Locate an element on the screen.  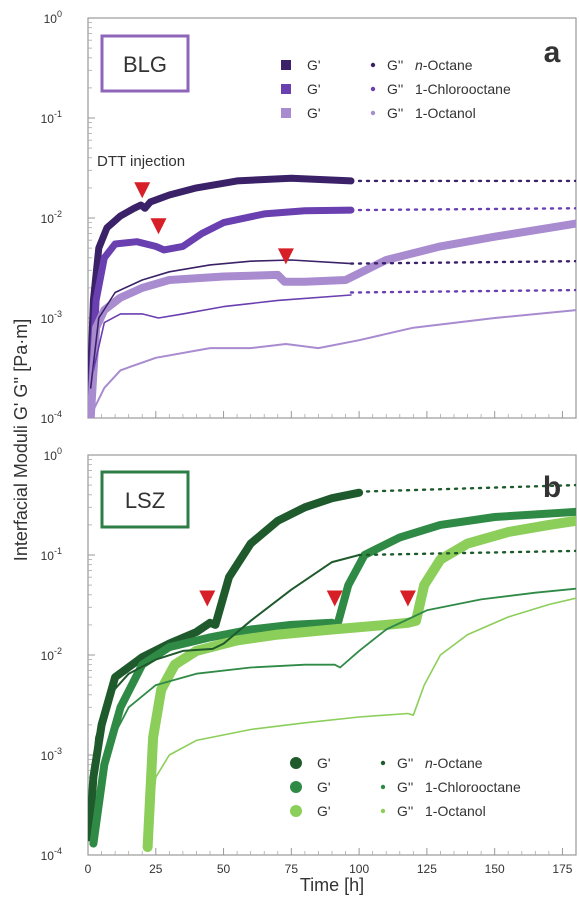
panel-a-injection-markers is located at coordinates (214, 223).